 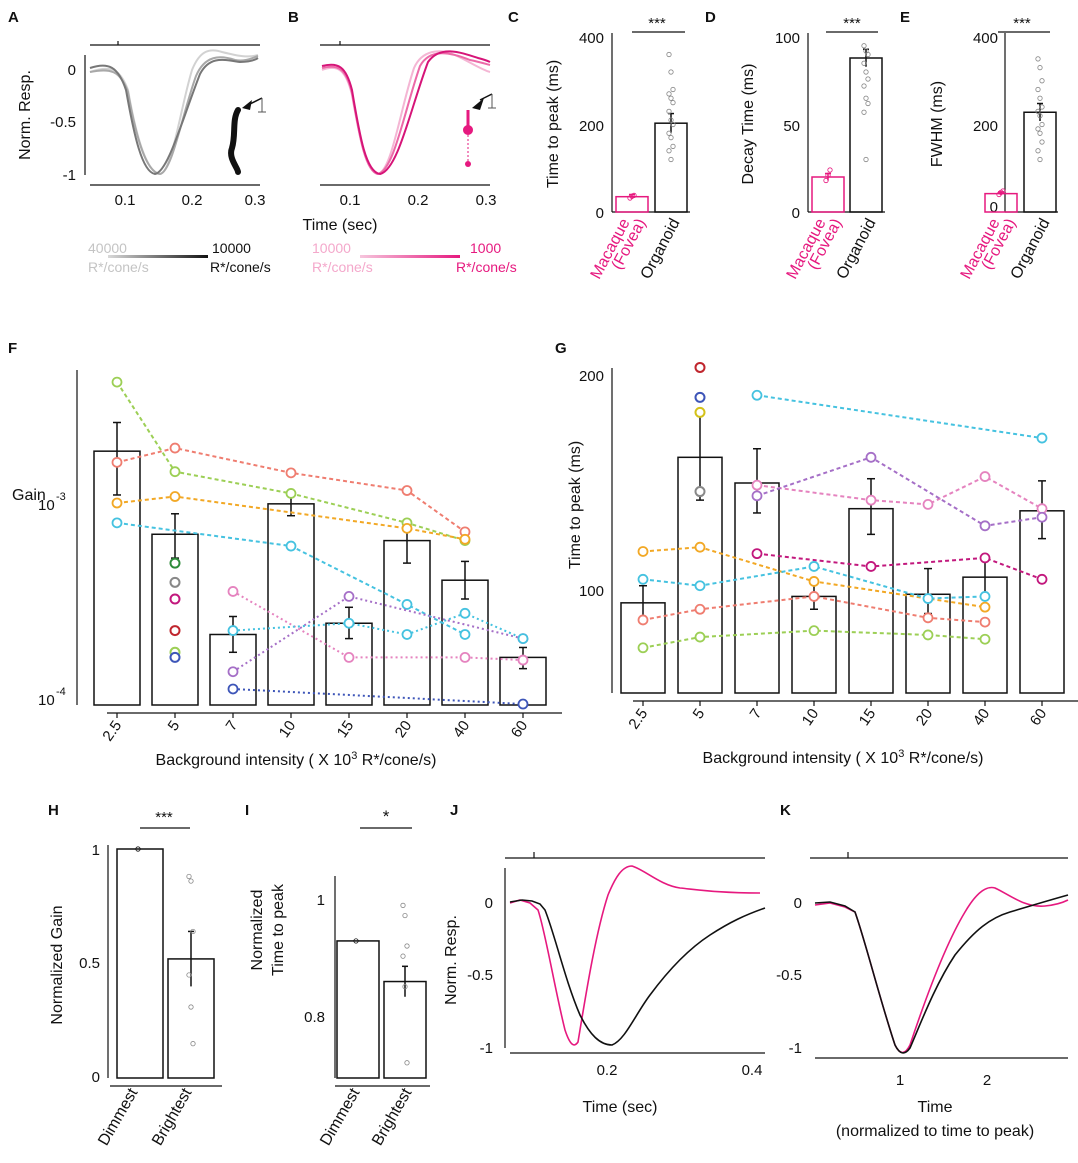 What do you see at coordinates (561, 348) in the screenshot?
I see `panel-label-g: G` at bounding box center [561, 348].